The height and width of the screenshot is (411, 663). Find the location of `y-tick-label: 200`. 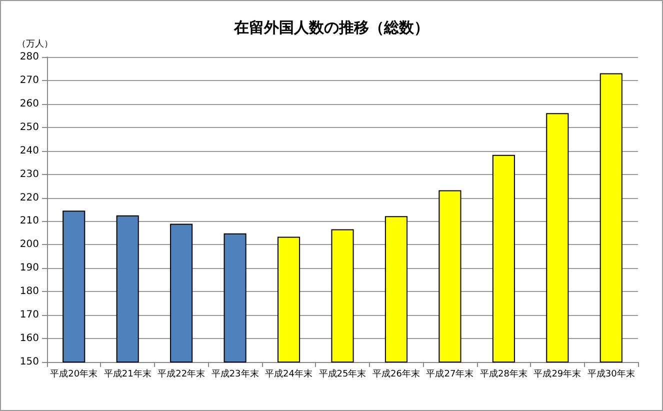

y-tick-label: 200 is located at coordinates (29, 244).